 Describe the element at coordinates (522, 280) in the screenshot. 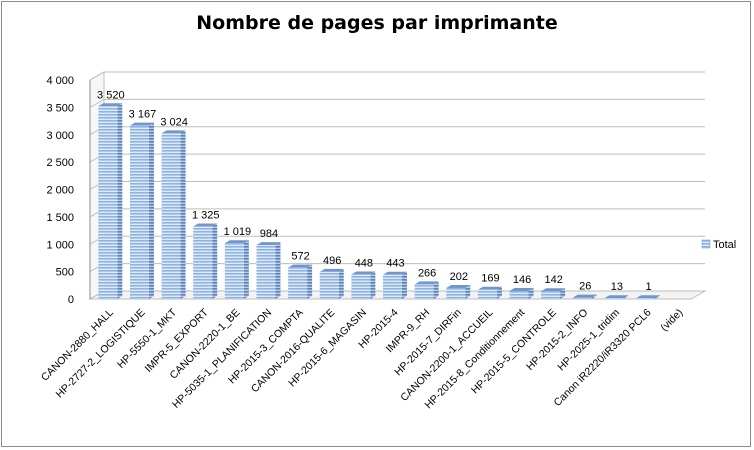

I see `data-label: 146` at that location.